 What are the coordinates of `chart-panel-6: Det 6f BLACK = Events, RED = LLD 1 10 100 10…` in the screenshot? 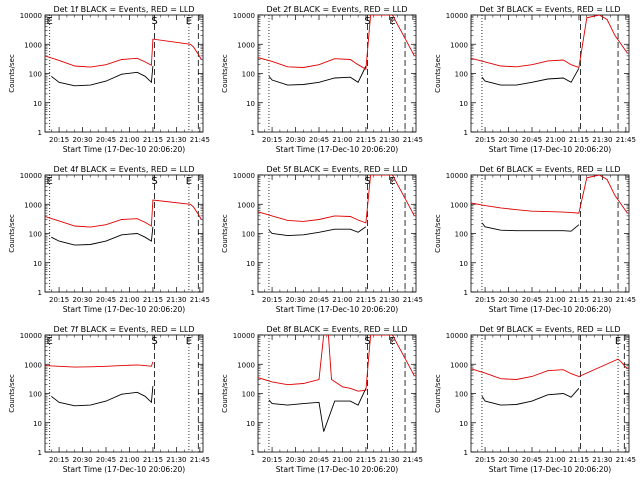 It's located at (535, 239).